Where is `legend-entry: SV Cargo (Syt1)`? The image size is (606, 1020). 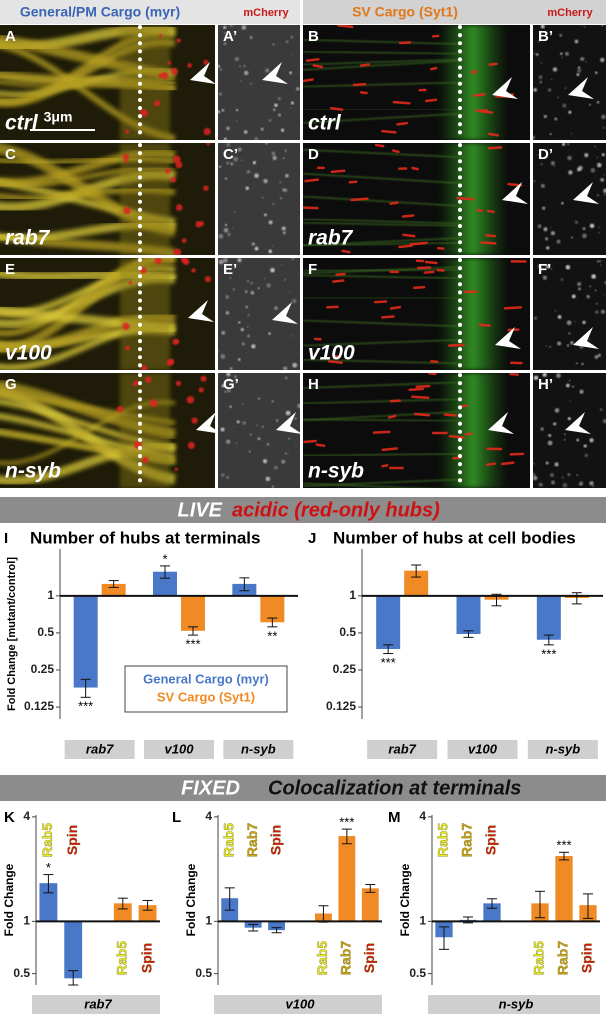
legend-entry: SV Cargo (Syt1) is located at coordinates (206, 696).